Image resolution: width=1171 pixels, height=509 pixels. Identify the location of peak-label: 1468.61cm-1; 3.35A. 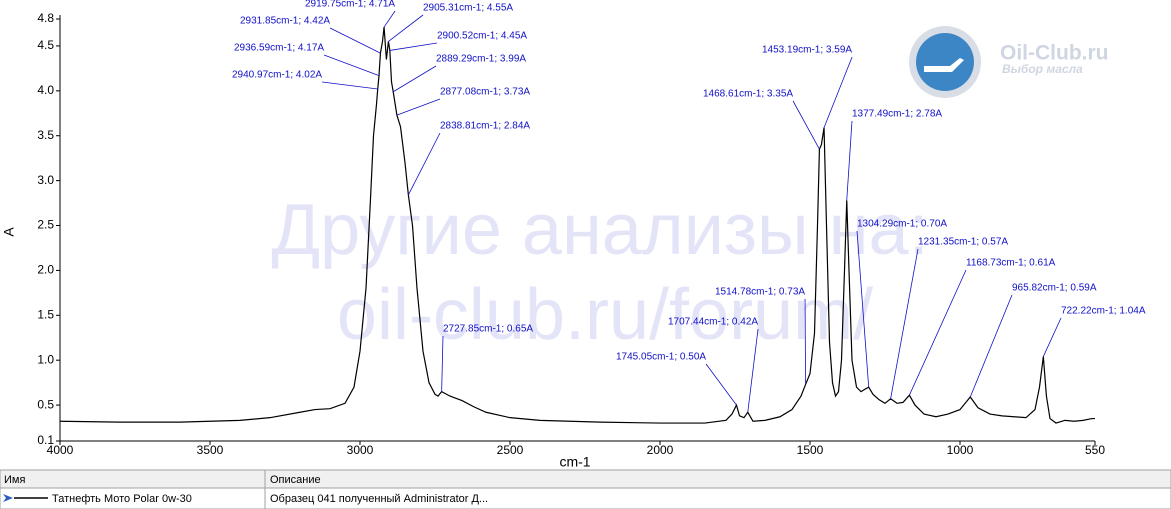
(748, 93).